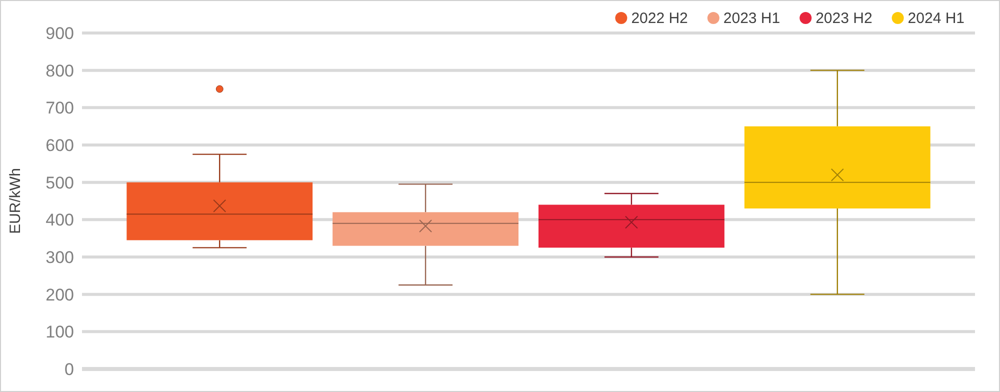 Image resolution: width=1000 pixels, height=392 pixels. I want to click on legend-label: 2024 H1, so click(936, 18).